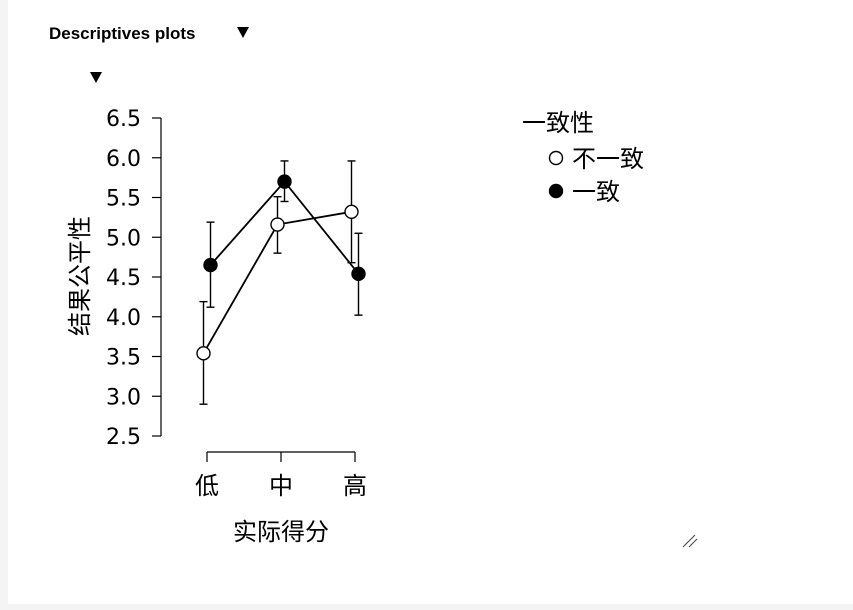 Image resolution: width=853 pixels, height=610 pixels. Describe the element at coordinates (123, 397) in the screenshot. I see `y-tick-label: 3.0` at that location.